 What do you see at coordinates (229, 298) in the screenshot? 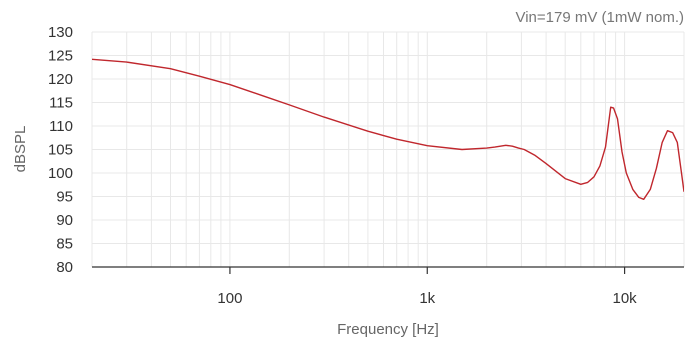
I see `x-tick-label: 100` at bounding box center [229, 298].